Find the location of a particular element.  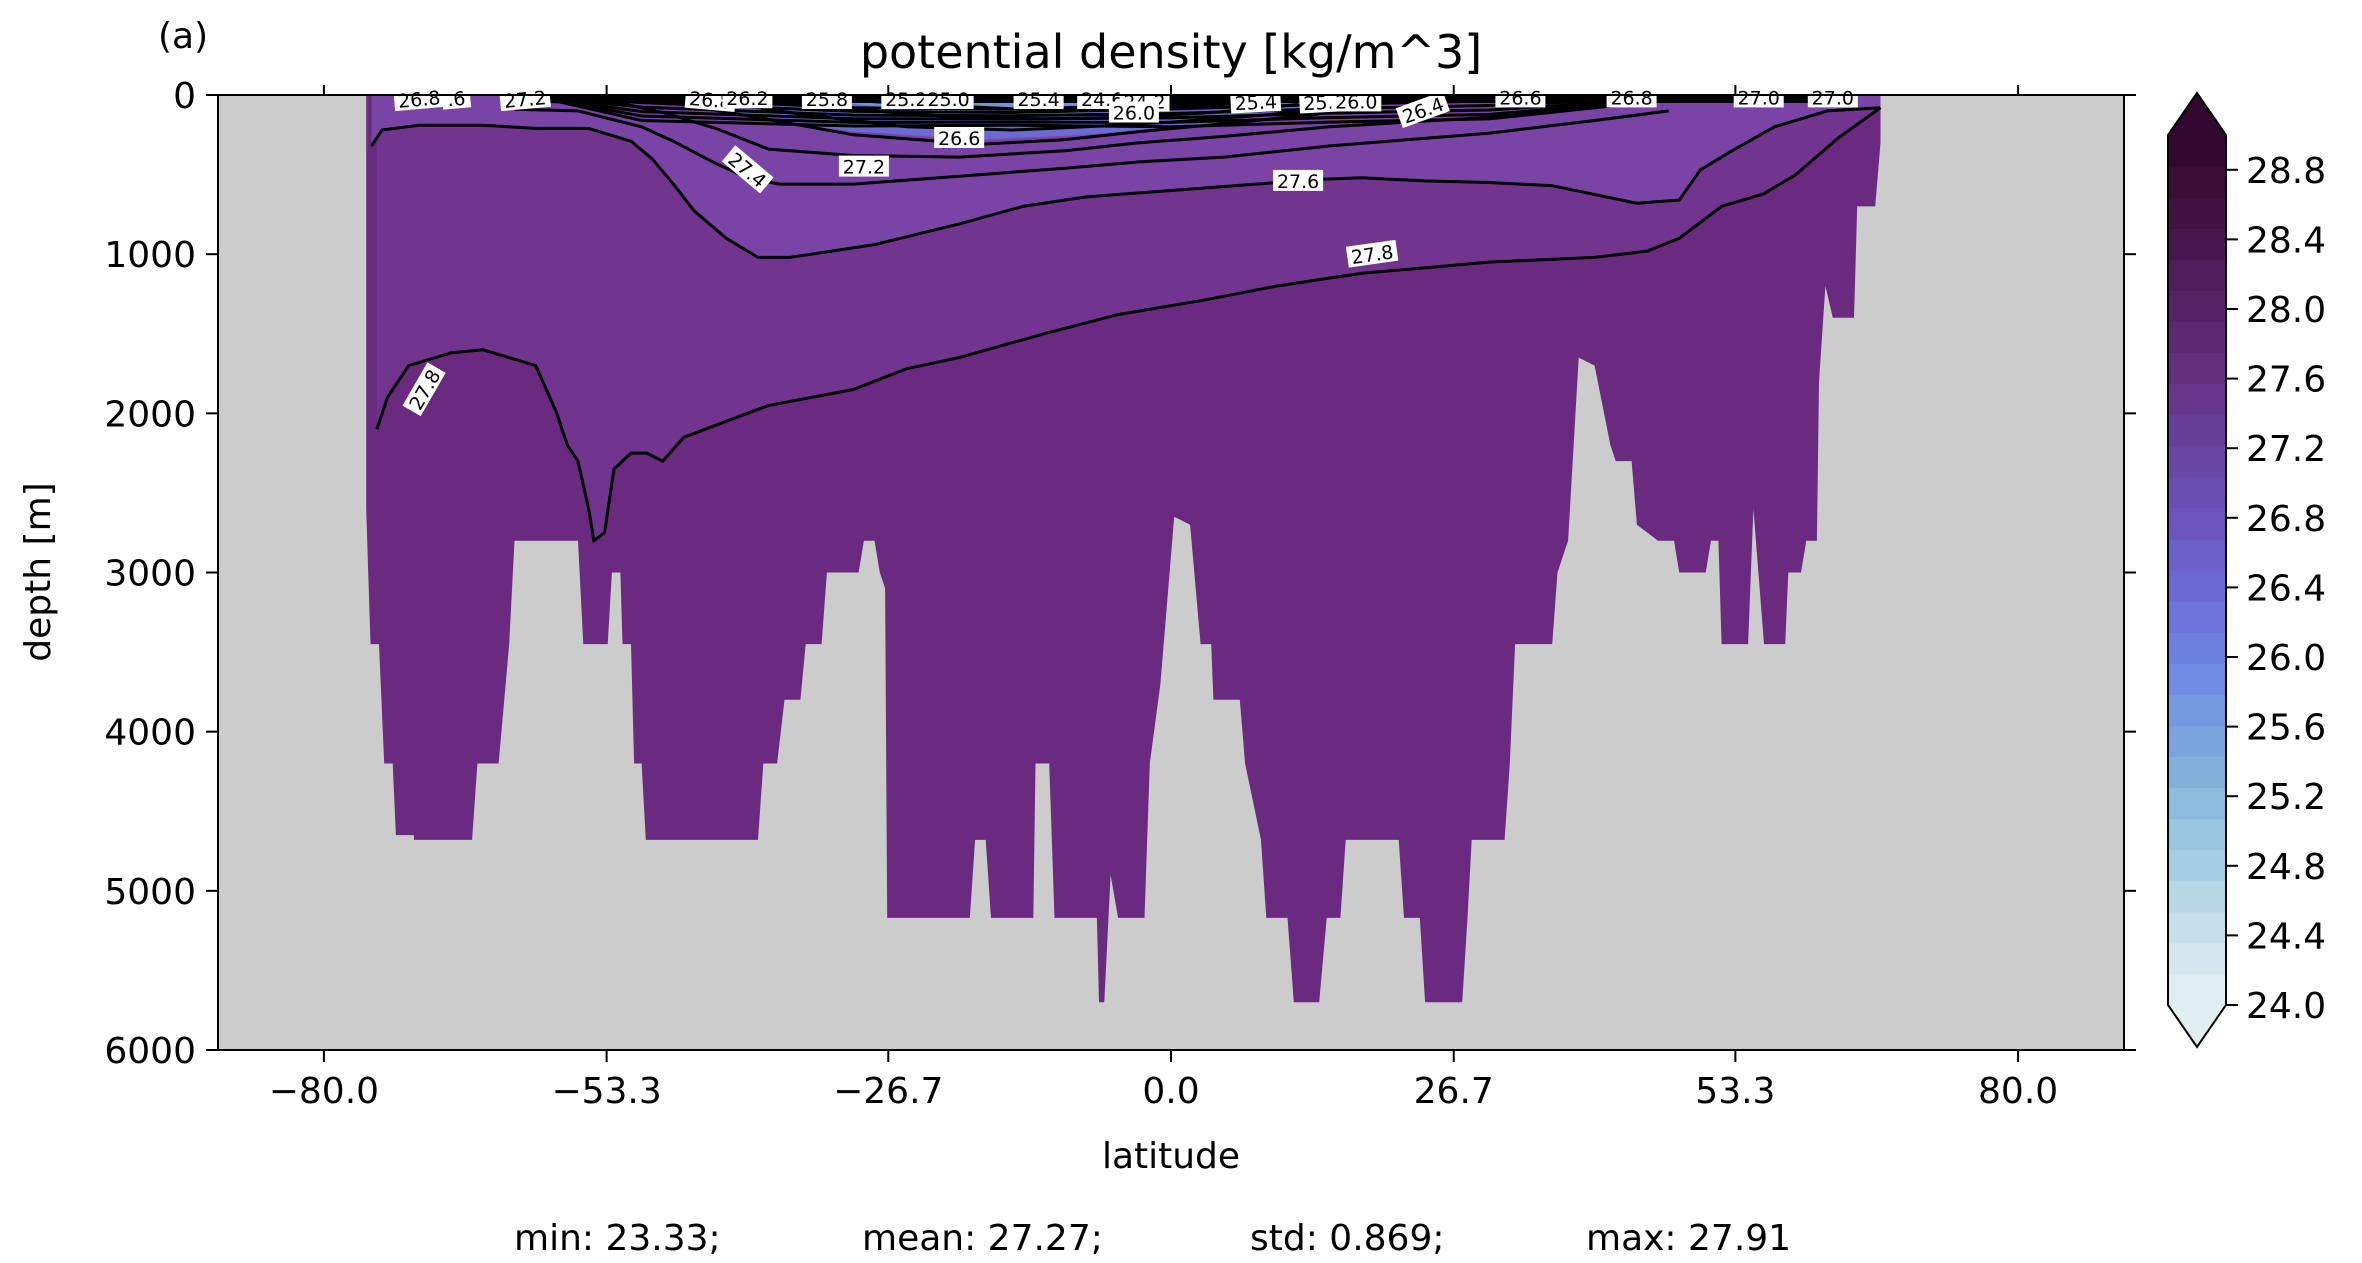

surface-contour-band is located at coordinates (1192, 99).